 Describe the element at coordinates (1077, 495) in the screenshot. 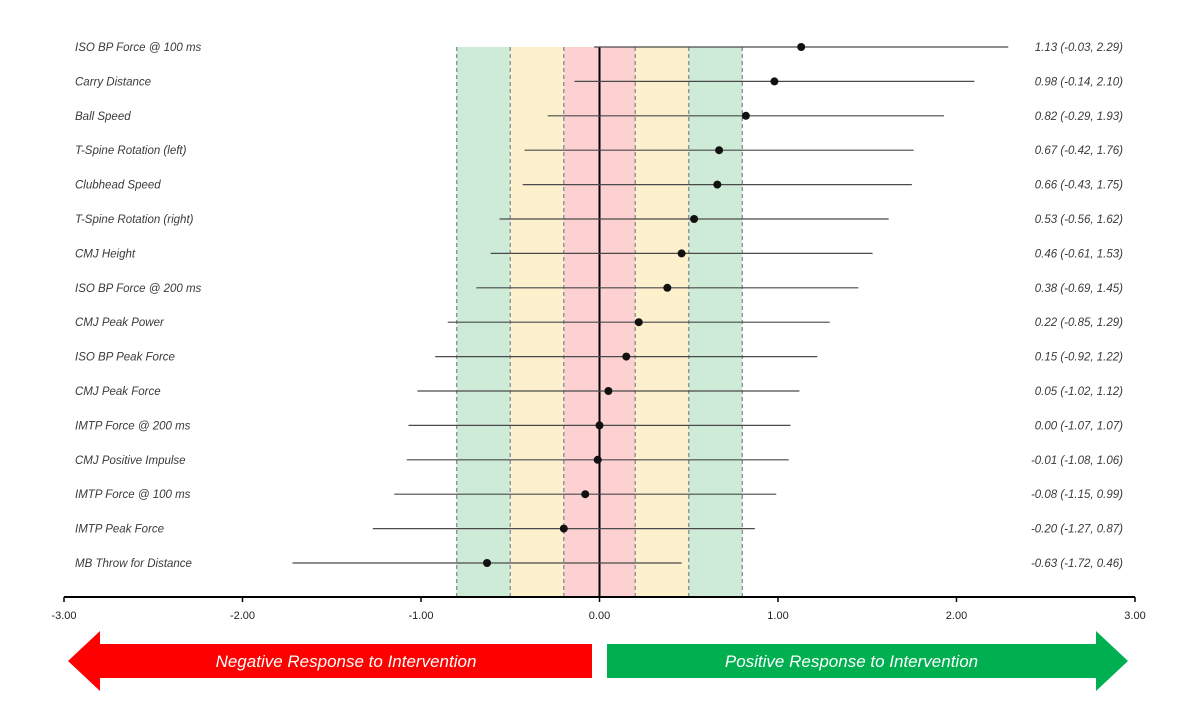

I see `estimate-ci-label: -0.08 (-1.15, 0.99)` at that location.